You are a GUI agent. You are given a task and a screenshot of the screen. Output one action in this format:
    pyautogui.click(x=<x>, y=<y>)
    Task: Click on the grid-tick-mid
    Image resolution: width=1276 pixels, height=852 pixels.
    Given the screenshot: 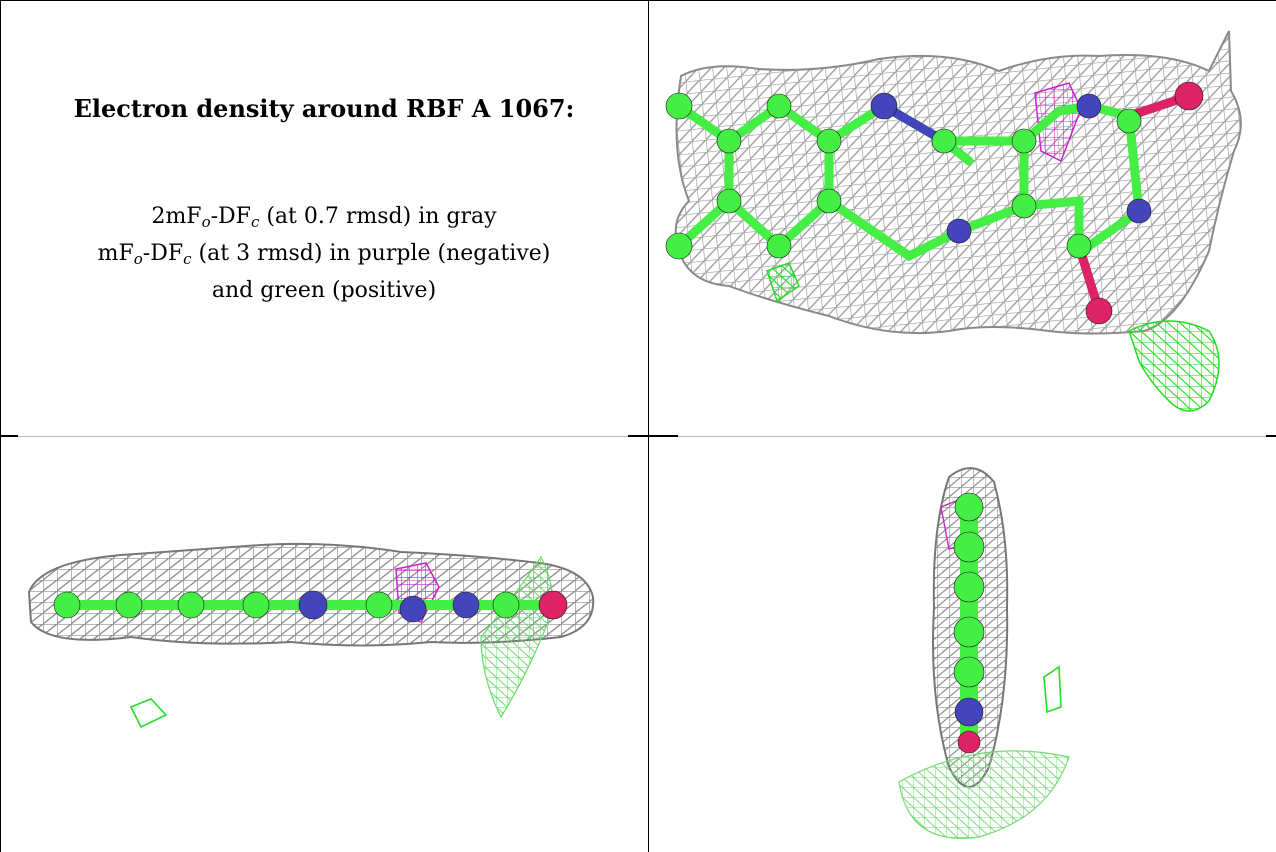 What is the action you would take?
    pyautogui.click(x=653, y=436)
    